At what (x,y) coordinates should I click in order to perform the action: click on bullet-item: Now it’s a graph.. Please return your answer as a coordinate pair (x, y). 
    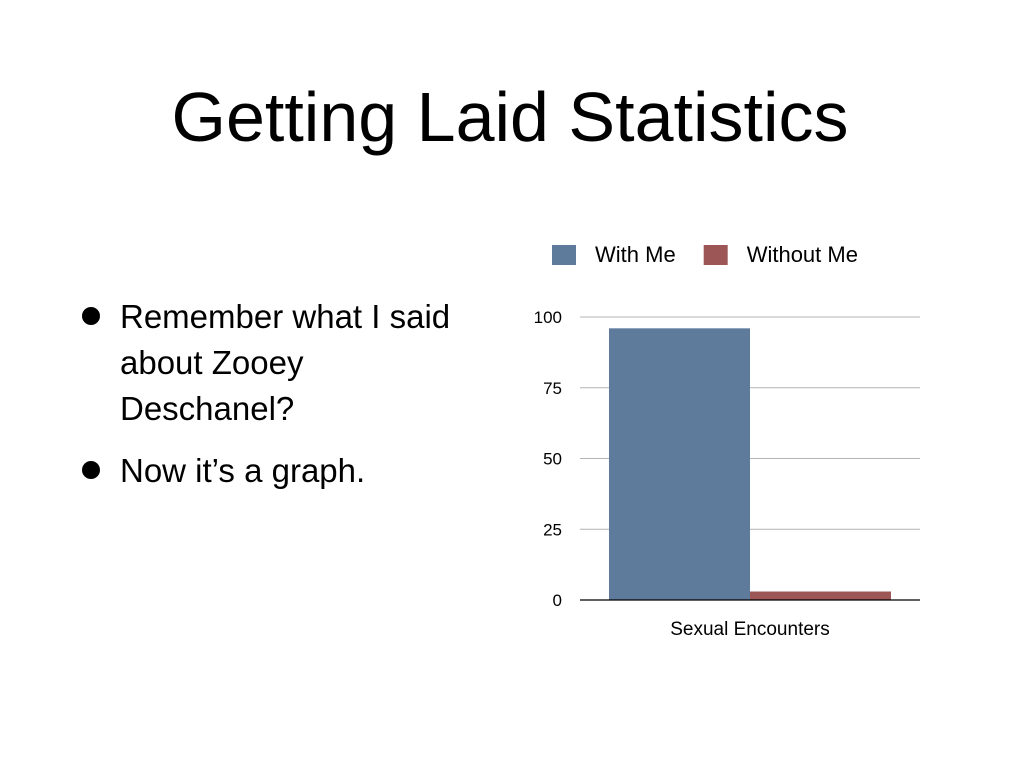
    Looking at the image, I should click on (268, 471).